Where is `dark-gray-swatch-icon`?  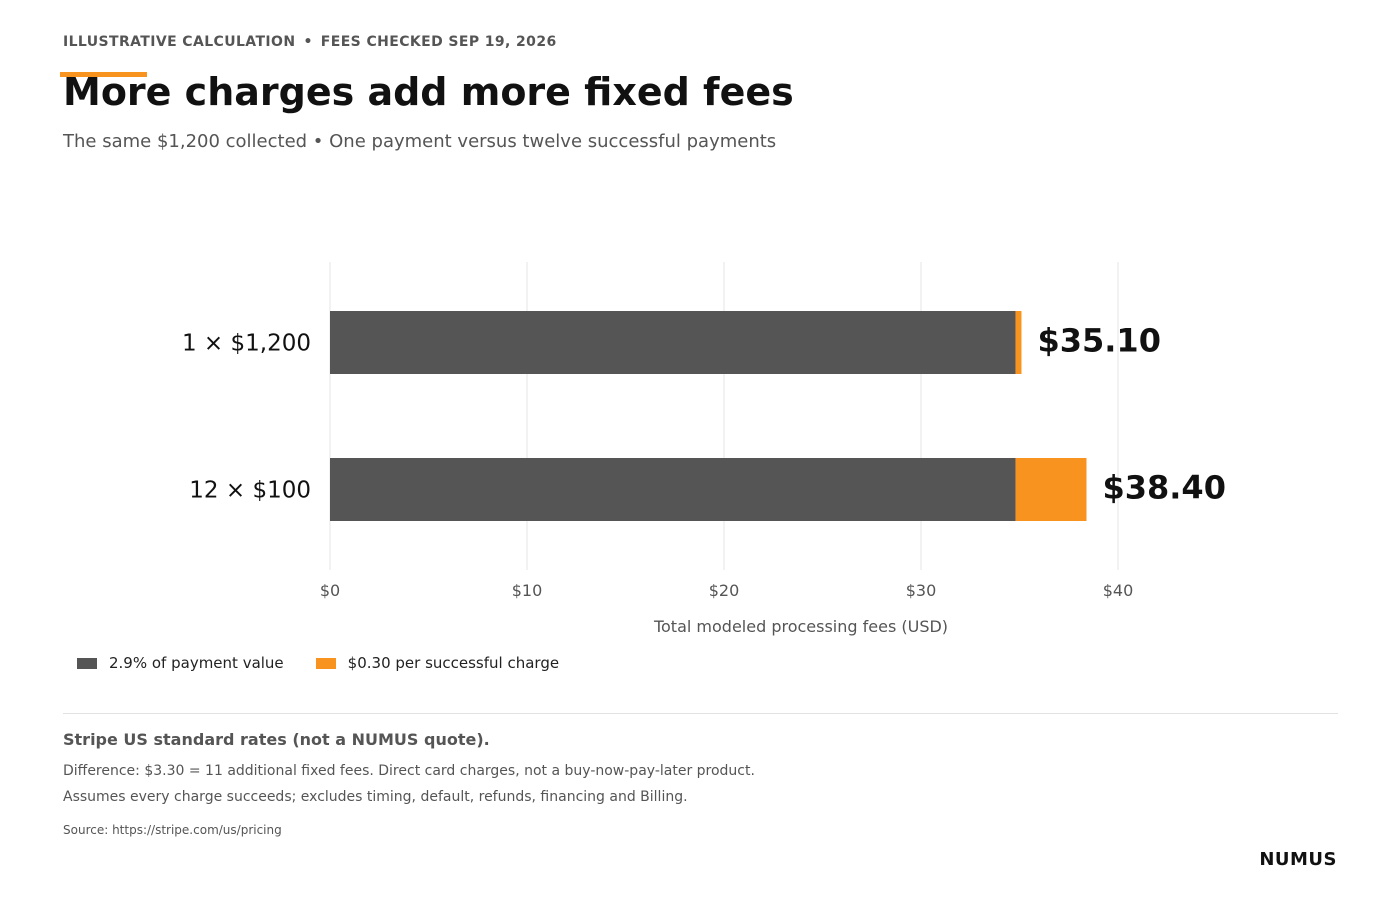
dark-gray-swatch-icon is located at coordinates (87, 663).